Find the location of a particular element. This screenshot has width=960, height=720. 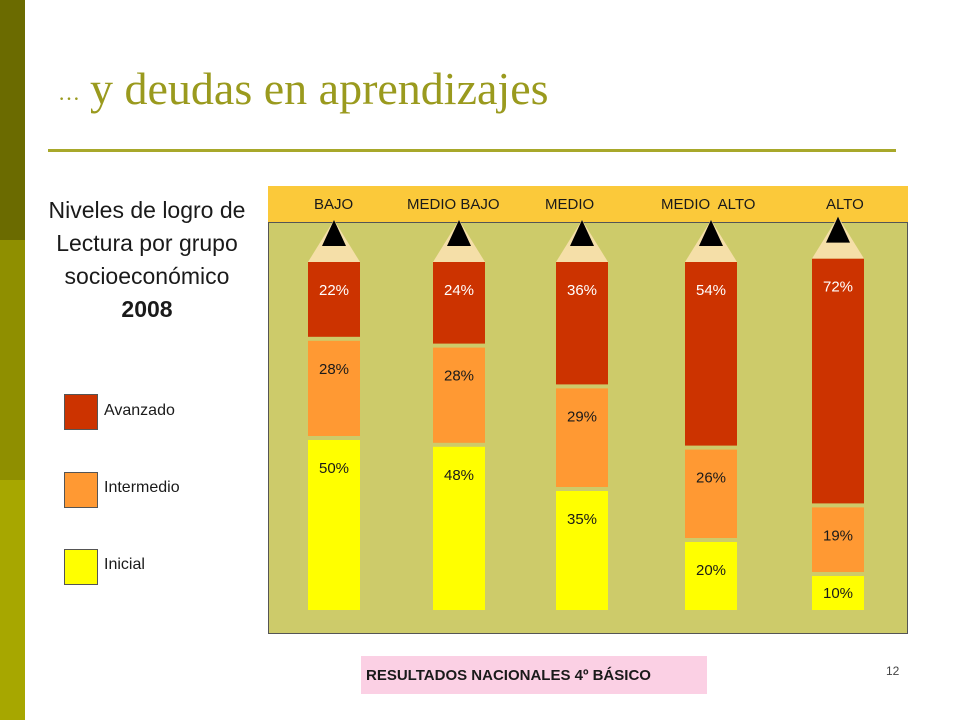

pencil-tip-alto is located at coordinates (838, 229).